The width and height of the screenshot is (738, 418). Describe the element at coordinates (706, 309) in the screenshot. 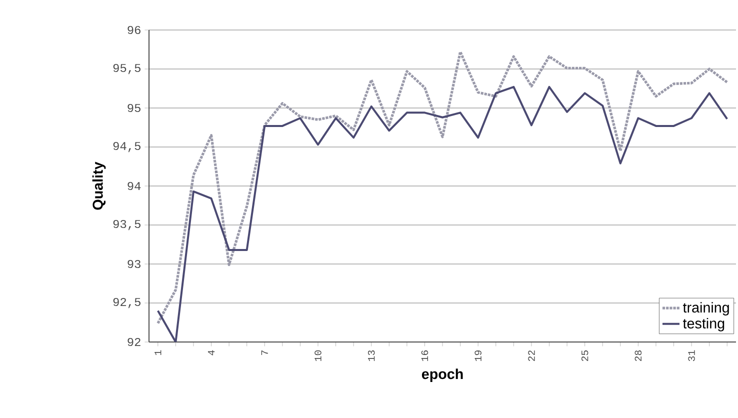

I see `legend-label: training` at that location.